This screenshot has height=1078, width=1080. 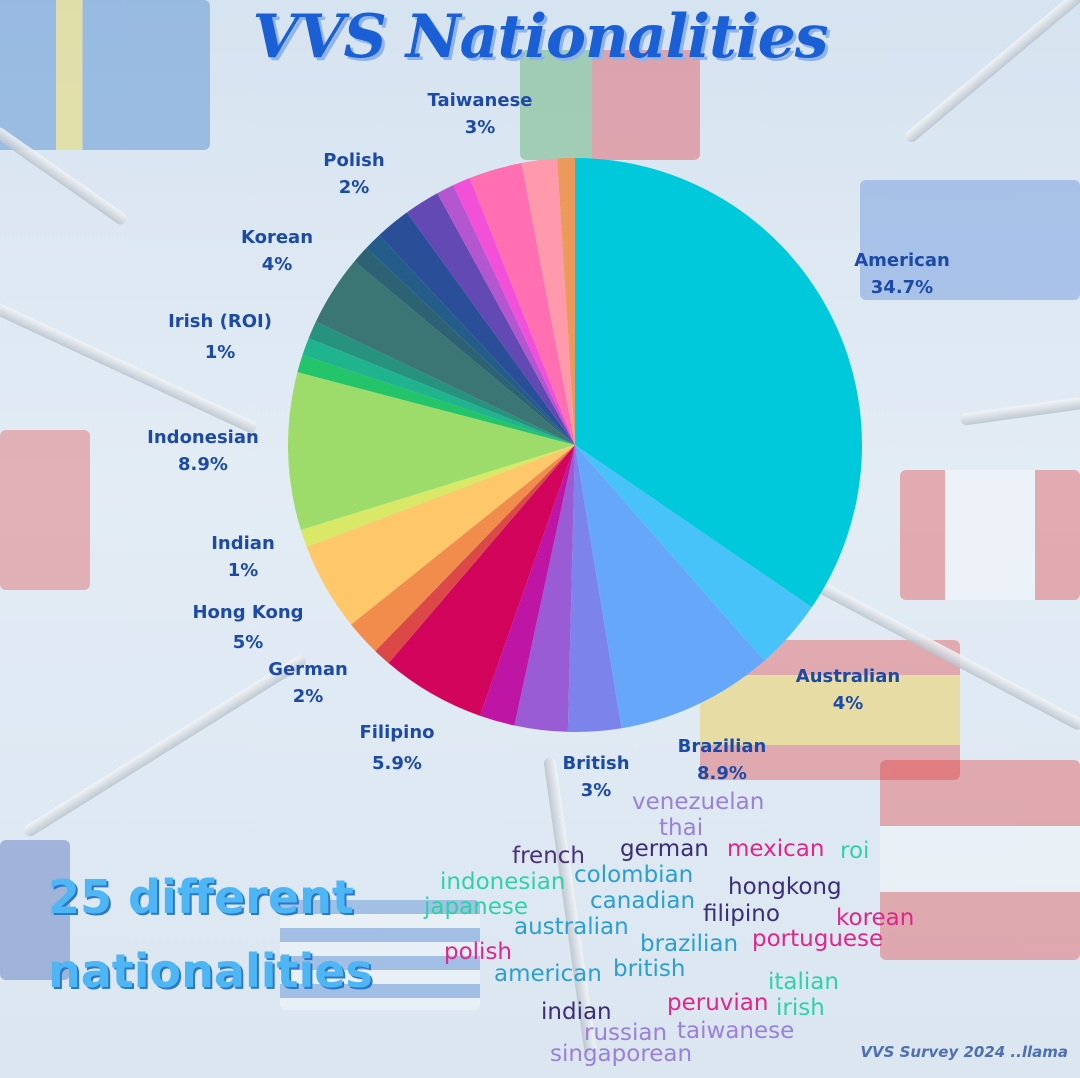 I want to click on cloud-word: russian, so click(x=626, y=1033).